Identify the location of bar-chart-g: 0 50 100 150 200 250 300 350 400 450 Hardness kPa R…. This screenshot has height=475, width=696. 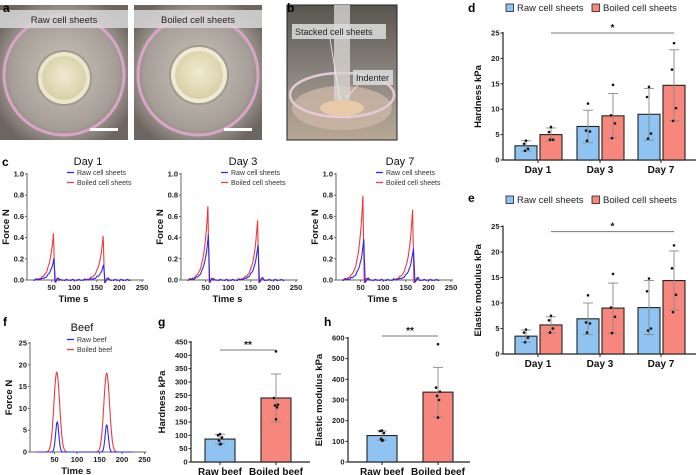
(233, 406).